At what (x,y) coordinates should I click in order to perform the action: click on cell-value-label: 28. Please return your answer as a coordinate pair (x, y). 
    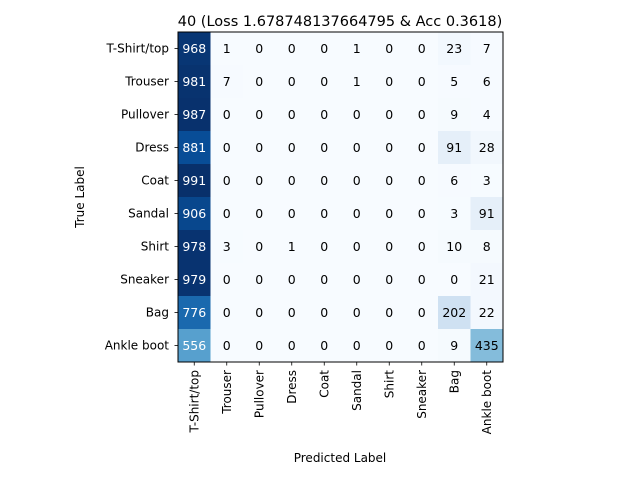
    Looking at the image, I should click on (487, 147).